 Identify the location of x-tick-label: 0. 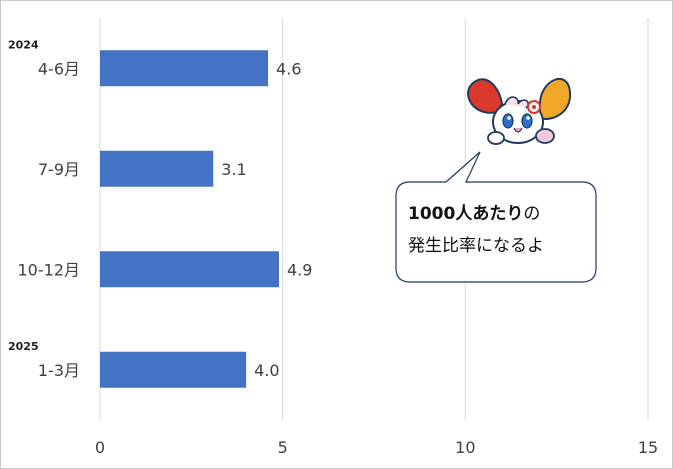
(100, 447).